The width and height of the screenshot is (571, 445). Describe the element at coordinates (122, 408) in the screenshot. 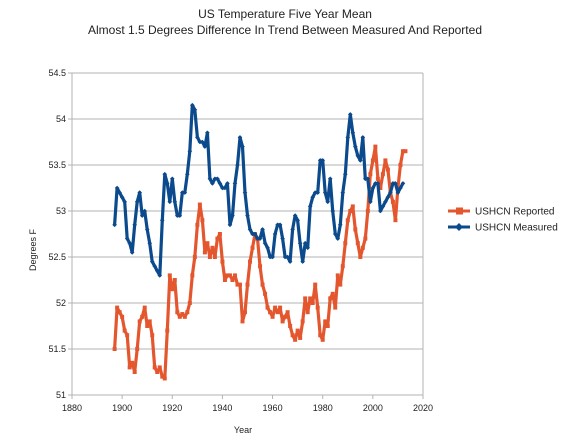

I see `x-tick-label: 1900` at that location.